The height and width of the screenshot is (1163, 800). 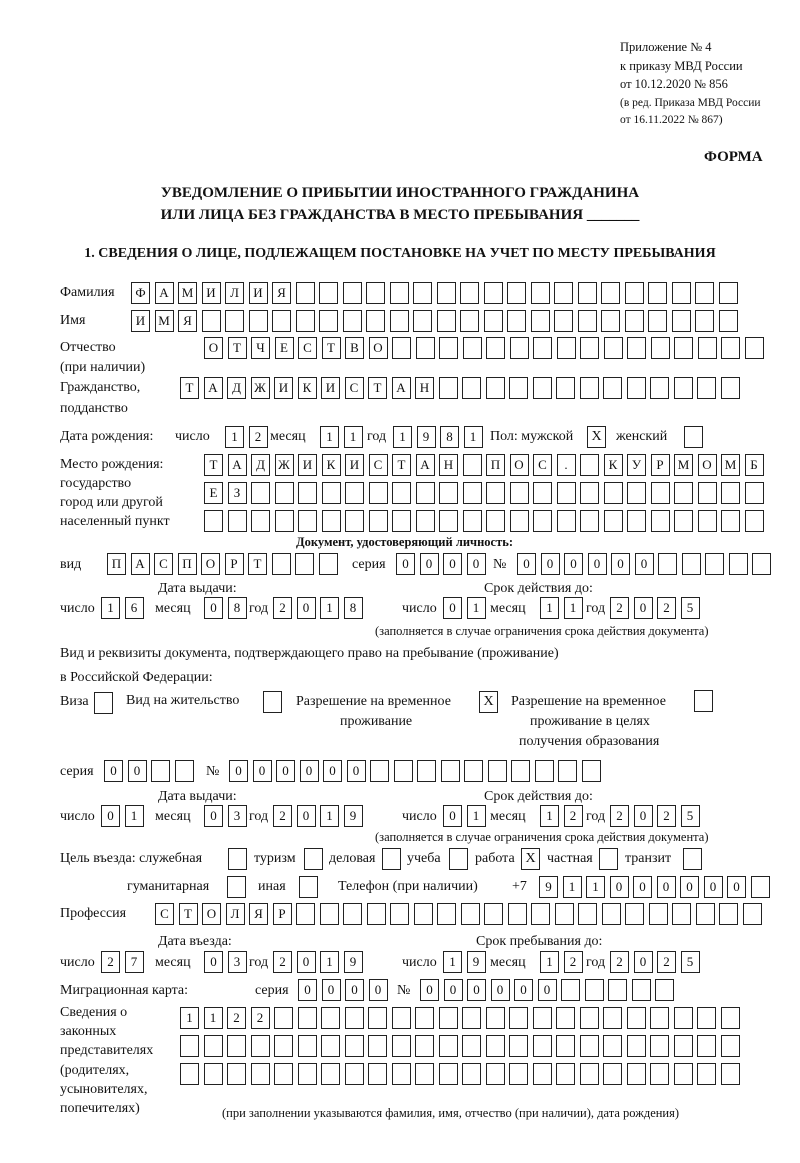 What do you see at coordinates (258, 437) in the screenshot?
I see `char-cell: 2` at bounding box center [258, 437].